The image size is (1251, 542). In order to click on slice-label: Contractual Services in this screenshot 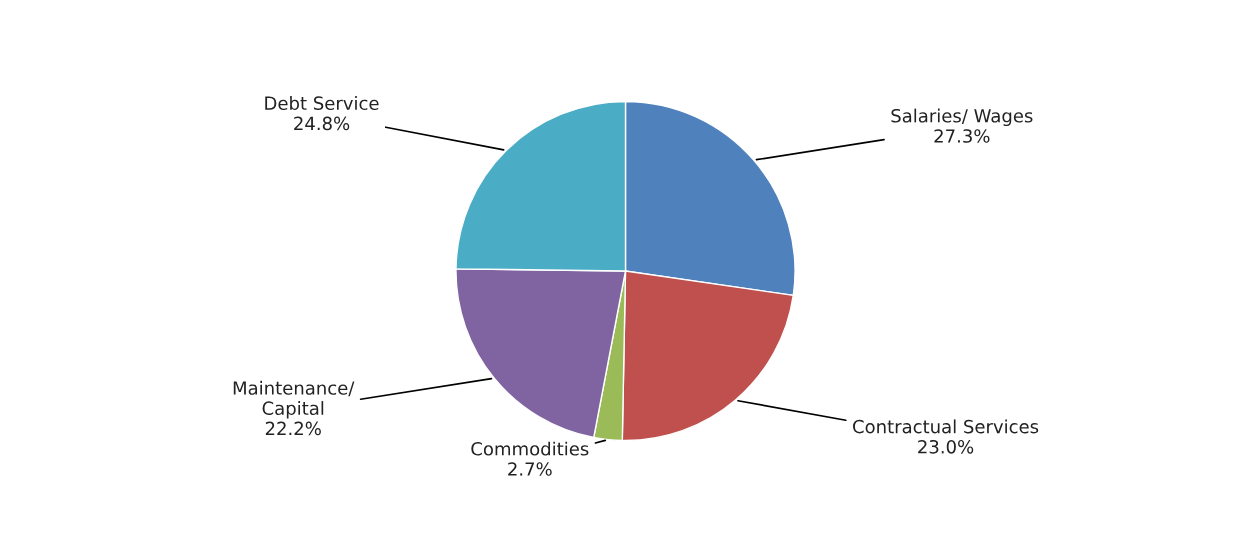, I will do `click(946, 426)`.